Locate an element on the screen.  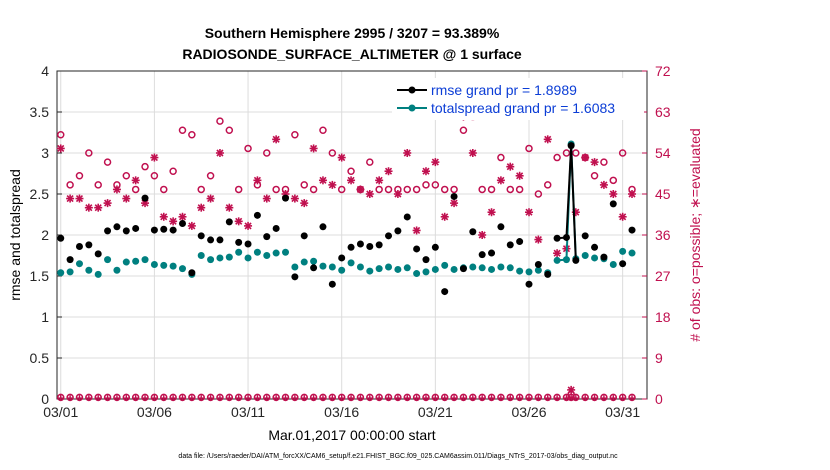
x-tick-label: 03/26 is located at coordinates (528, 412).